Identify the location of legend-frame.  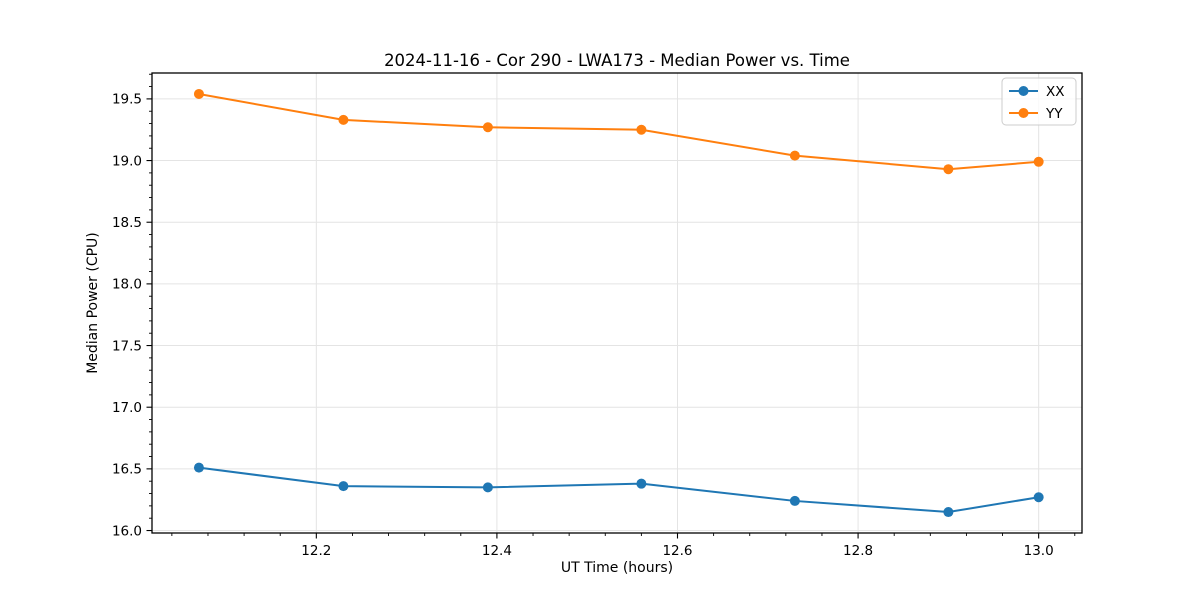
(1039, 101).